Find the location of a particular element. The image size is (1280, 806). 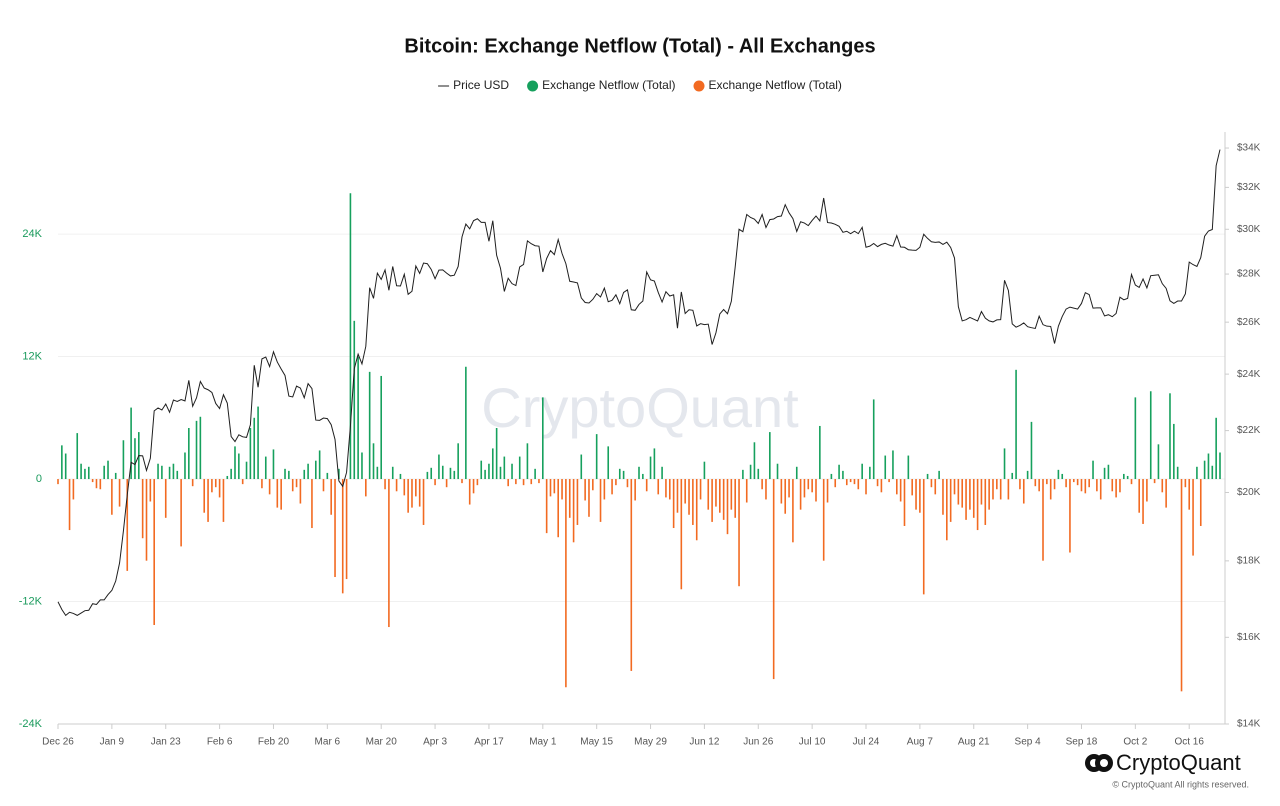

x-tick-label: Sep 18 is located at coordinates (1082, 742).